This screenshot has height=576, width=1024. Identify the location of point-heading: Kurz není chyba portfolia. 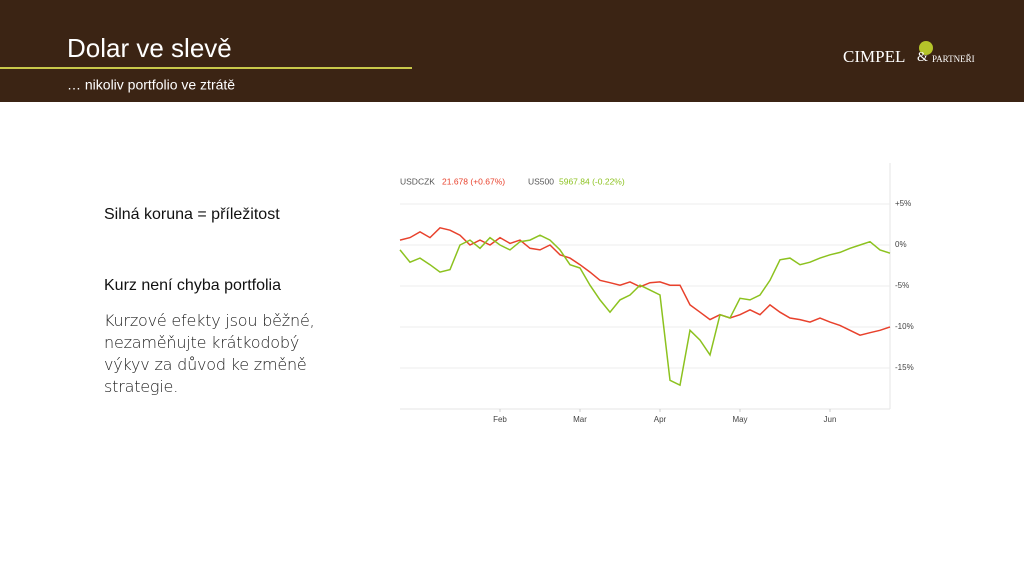
(192, 285).